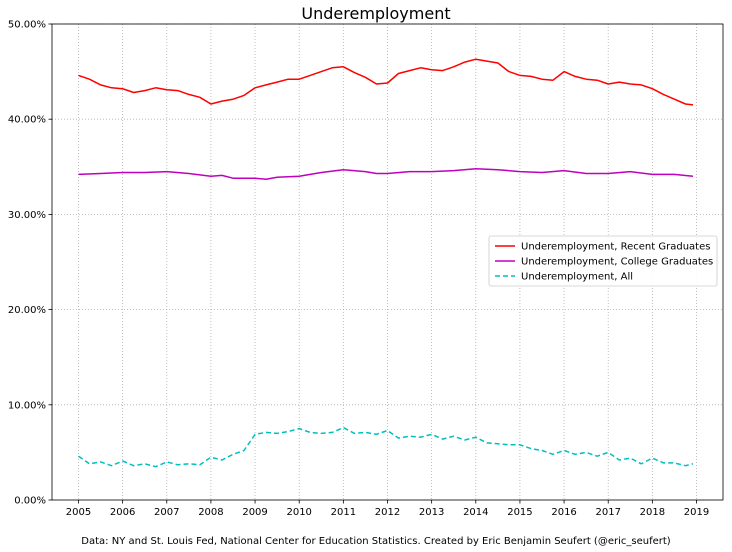  What do you see at coordinates (30, 263) in the screenshot?
I see `y-axis: 0.00% 10.00% 20.00% 30.00% 40.00% 50.00%` at bounding box center [30, 263].